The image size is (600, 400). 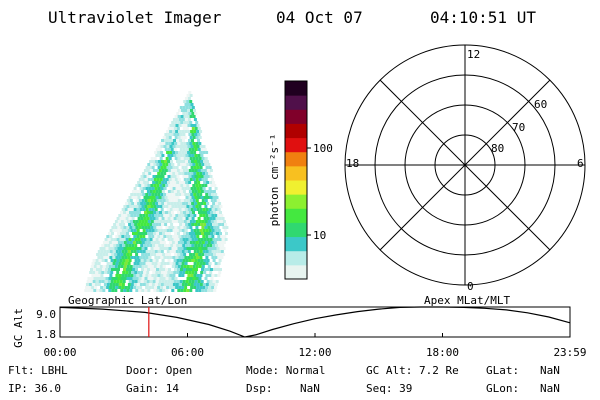 I want to click on glon-value: NaN, so click(x=550, y=388).